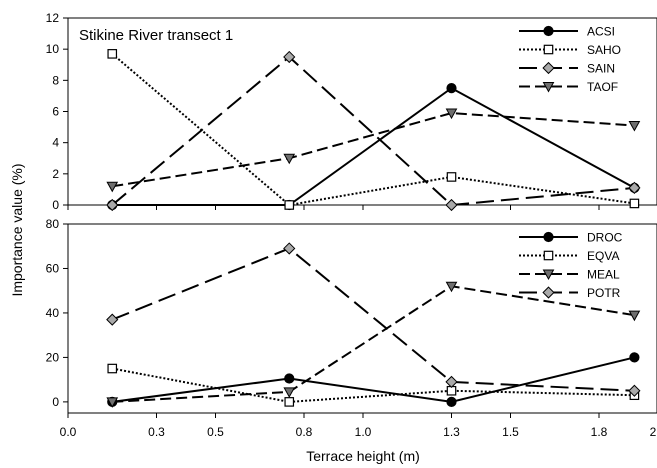 This screenshot has height=468, width=657. I want to click on x-tick-label: 1.8, so click(599, 432).